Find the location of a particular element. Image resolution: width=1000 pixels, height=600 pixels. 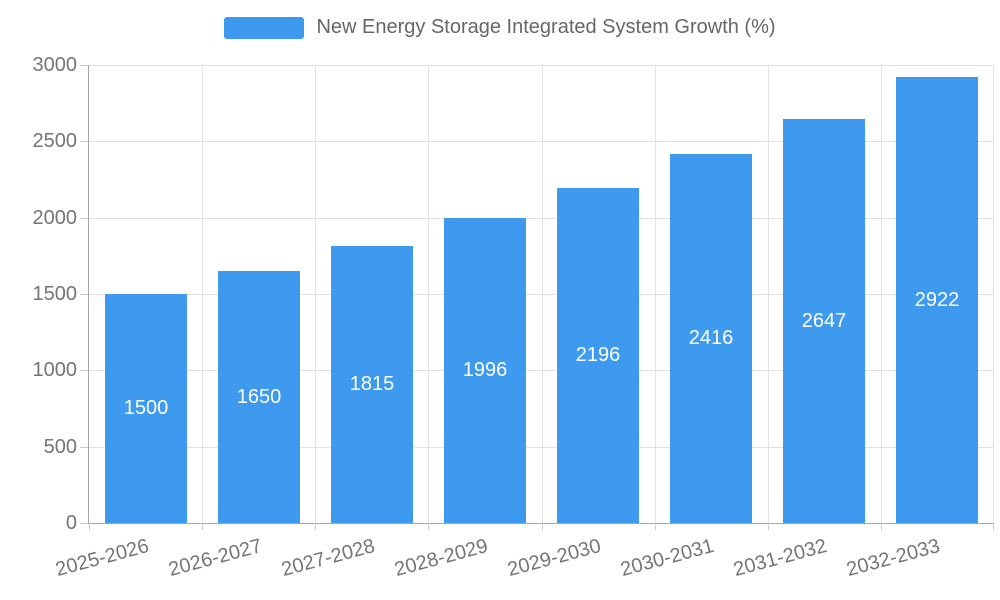

bar-value-label: 1996 is located at coordinates (485, 370).